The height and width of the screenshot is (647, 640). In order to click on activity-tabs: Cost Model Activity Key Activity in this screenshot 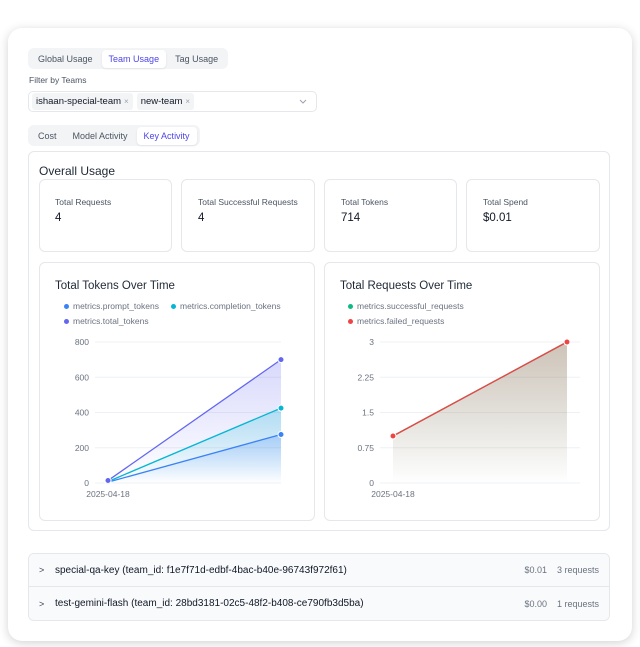, I will do `click(114, 135)`.